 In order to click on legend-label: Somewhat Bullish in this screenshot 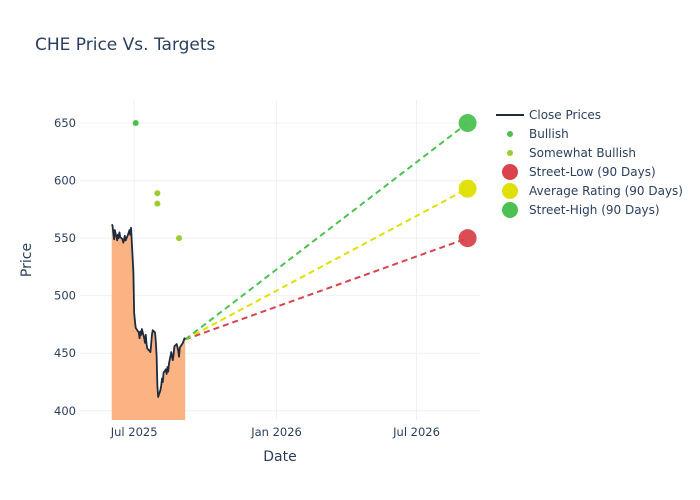, I will do `click(582, 153)`.